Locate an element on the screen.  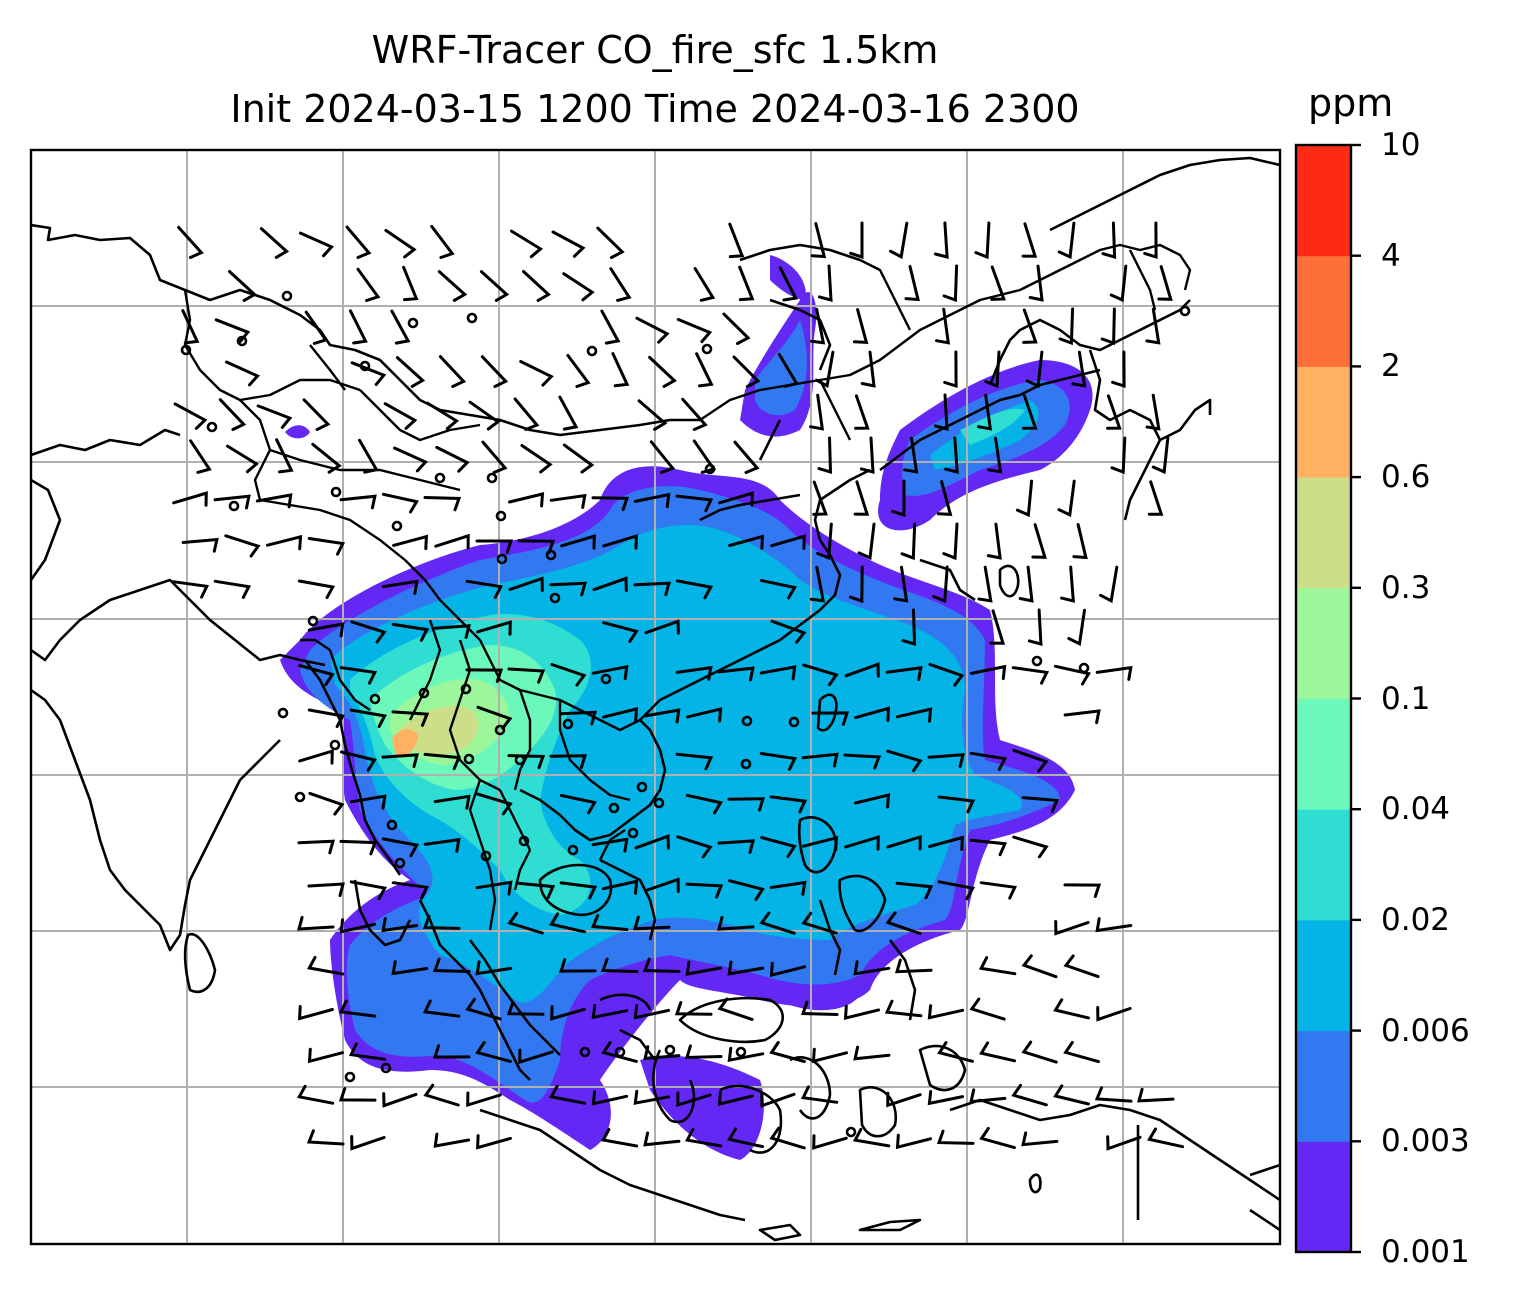
colorbar-unit-label: ppm is located at coordinates (1351, 103).